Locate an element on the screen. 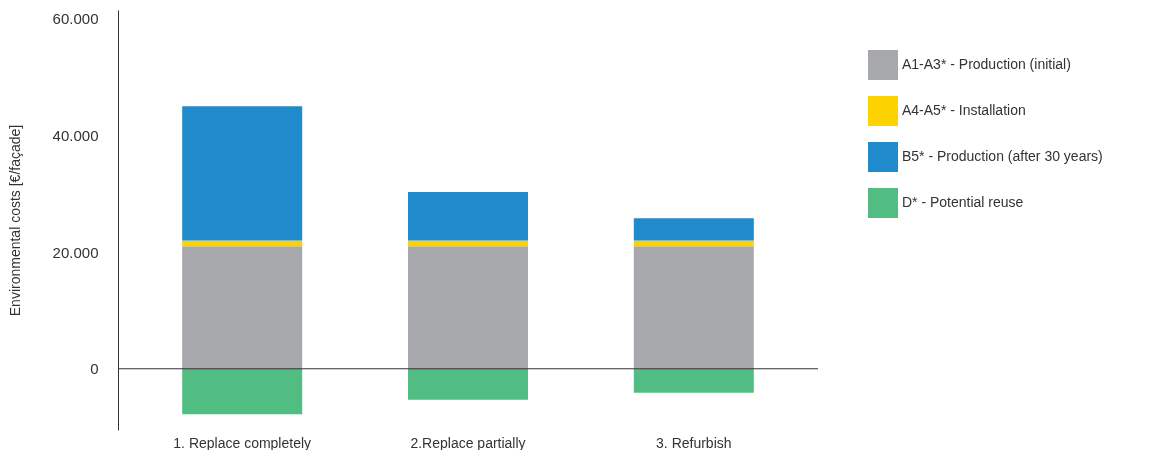  y-axis-title: Environmental costs [€/façade] is located at coordinates (14, 220).